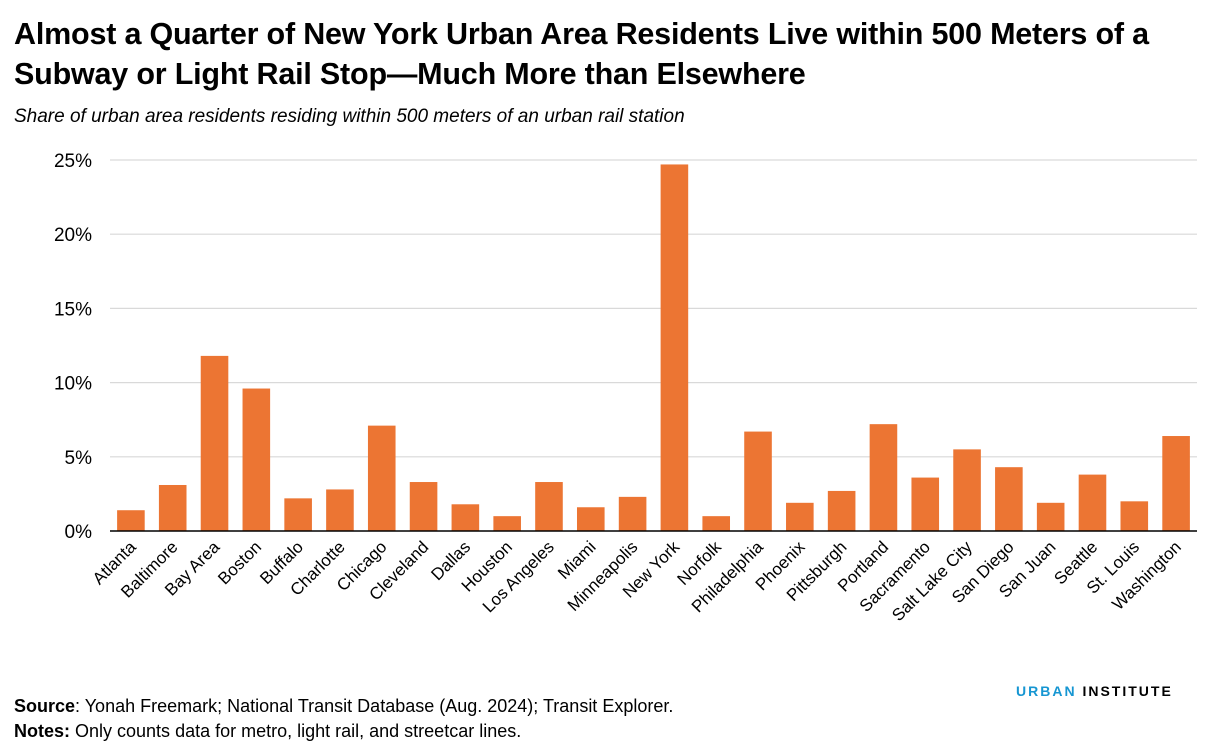 The image size is (1210, 754). I want to click on bar-baltimore, so click(172, 507).